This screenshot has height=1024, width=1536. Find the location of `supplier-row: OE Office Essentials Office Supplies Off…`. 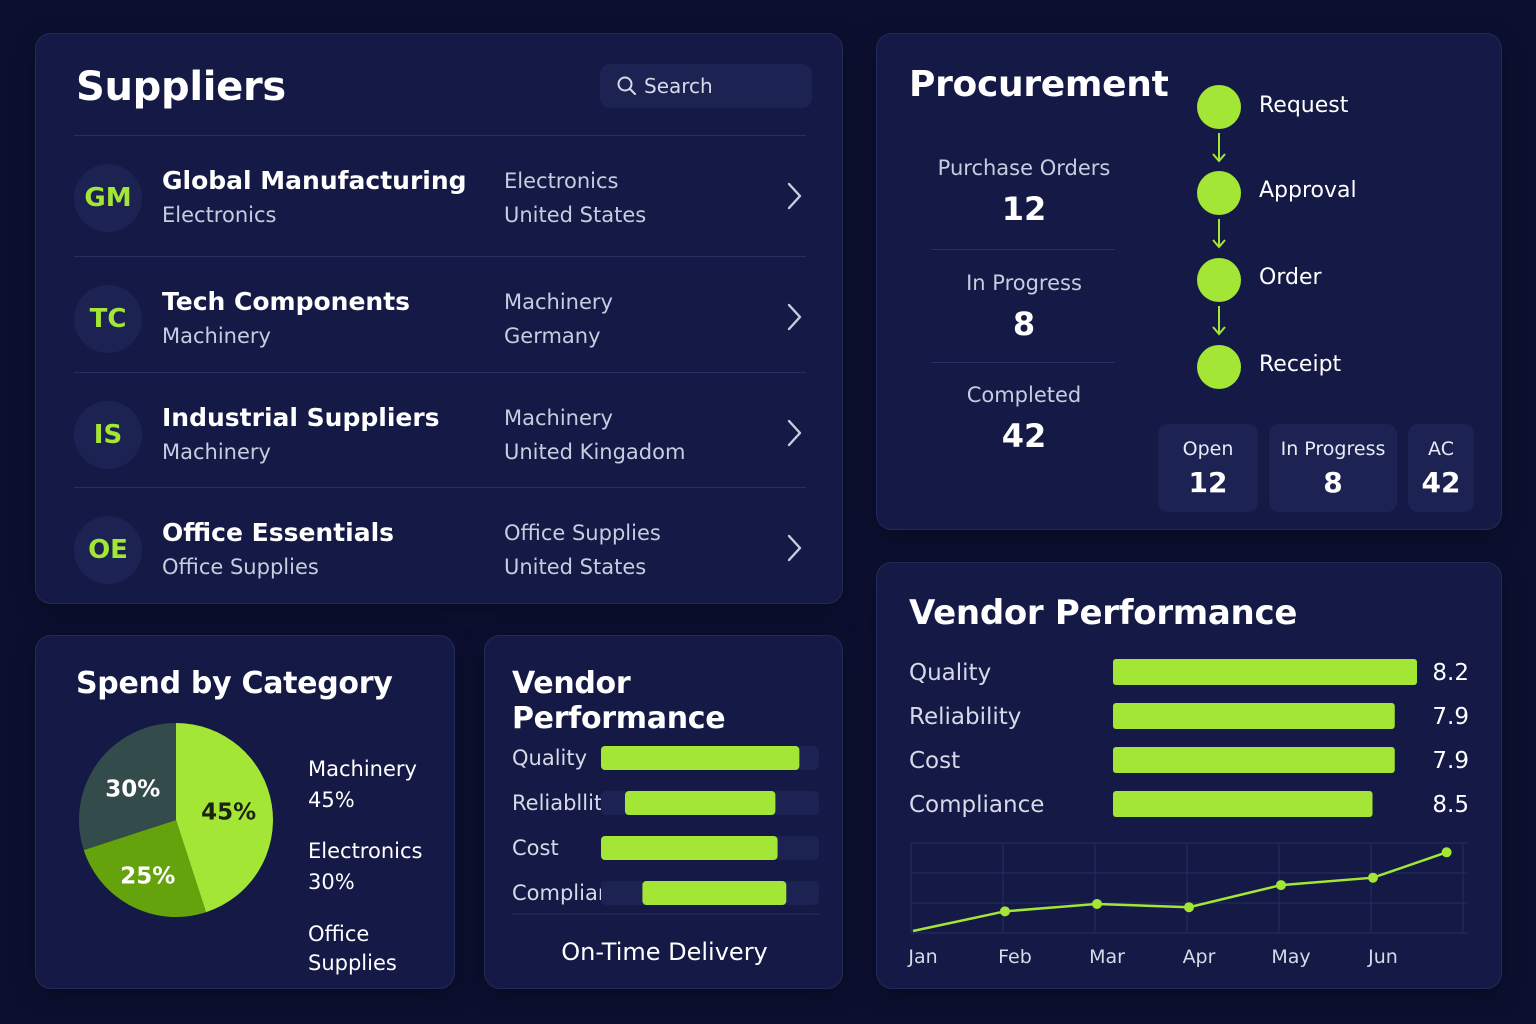

supplier-row: OE Office Essentials Office Supplies Off… is located at coordinates (440, 545).